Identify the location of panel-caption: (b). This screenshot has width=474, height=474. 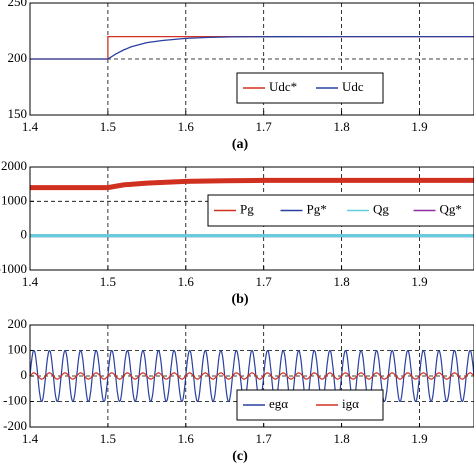
(239, 299).